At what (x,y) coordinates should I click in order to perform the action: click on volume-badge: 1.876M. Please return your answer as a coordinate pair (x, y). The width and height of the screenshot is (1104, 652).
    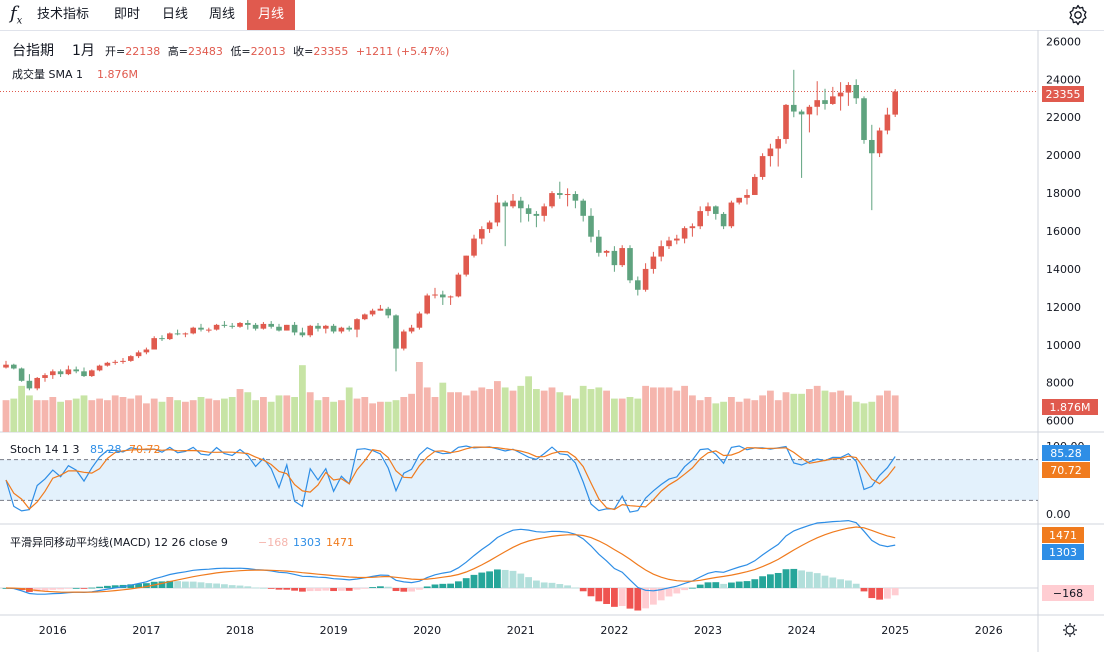
    Looking at the image, I should click on (1070, 407).